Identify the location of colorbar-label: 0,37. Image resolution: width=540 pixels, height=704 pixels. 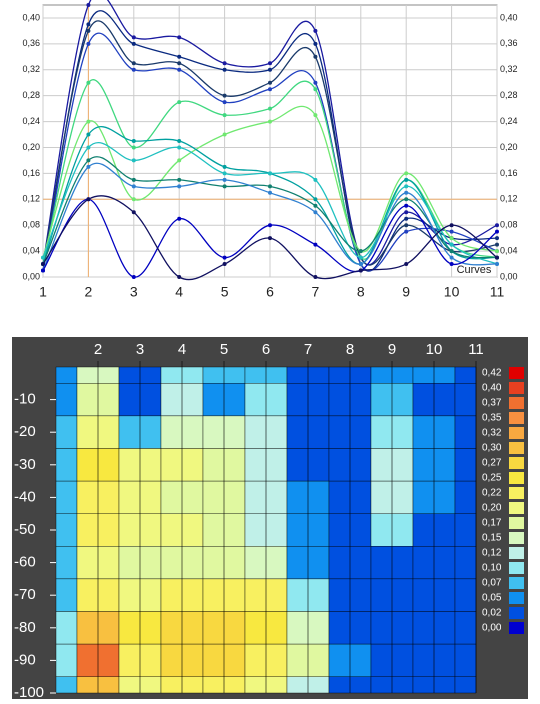
(492, 403).